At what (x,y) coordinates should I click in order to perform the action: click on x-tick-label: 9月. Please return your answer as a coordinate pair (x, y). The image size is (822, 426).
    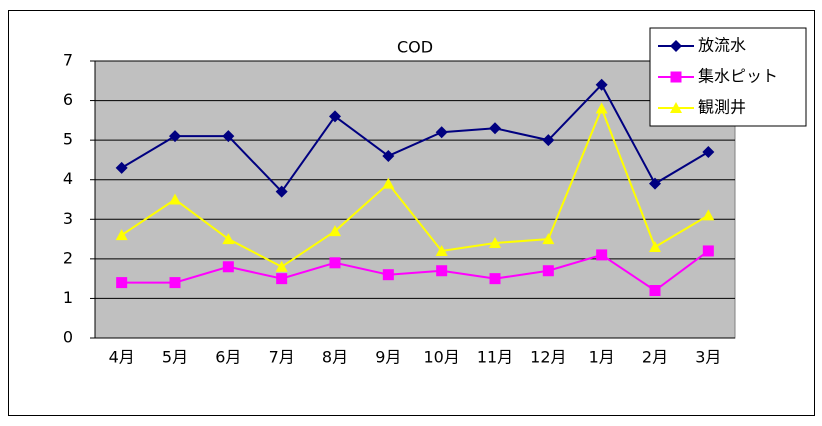
    Looking at the image, I should click on (388, 357).